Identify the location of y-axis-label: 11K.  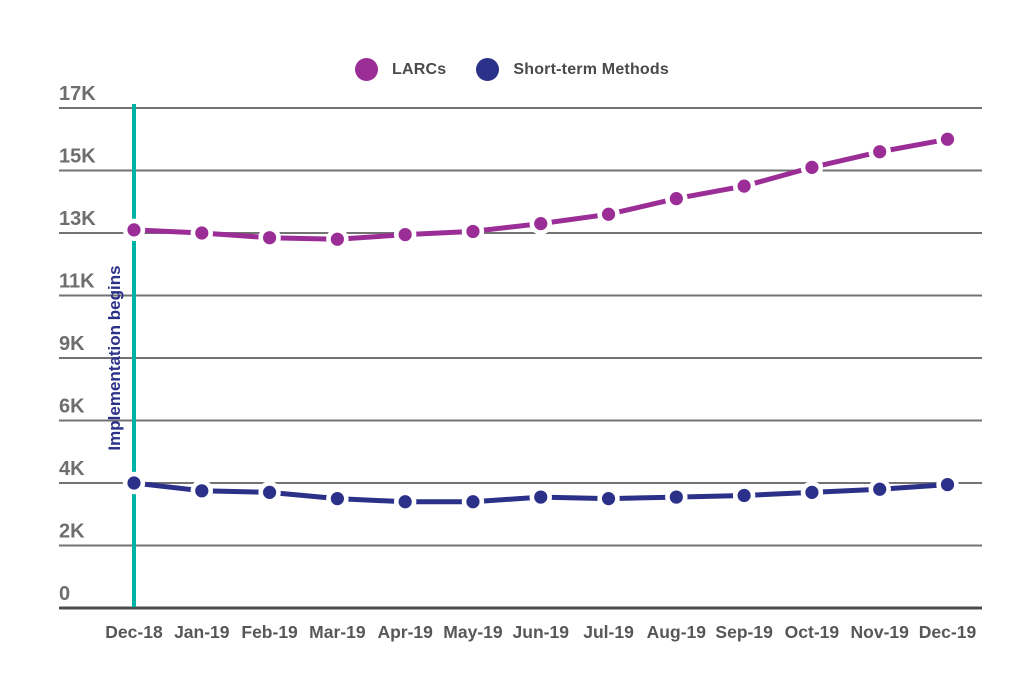
(77, 282).